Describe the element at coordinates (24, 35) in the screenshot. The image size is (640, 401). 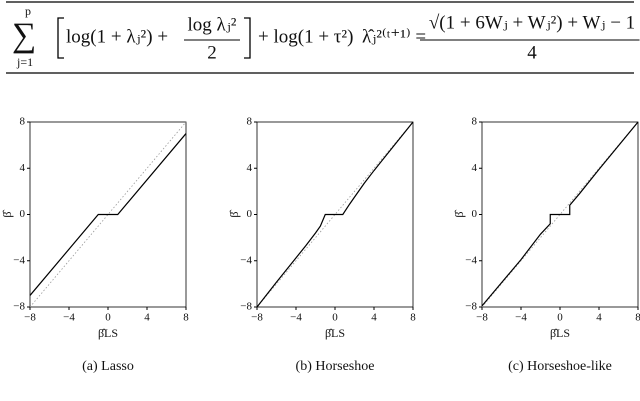
I see `sum-sign: ∑` at that location.